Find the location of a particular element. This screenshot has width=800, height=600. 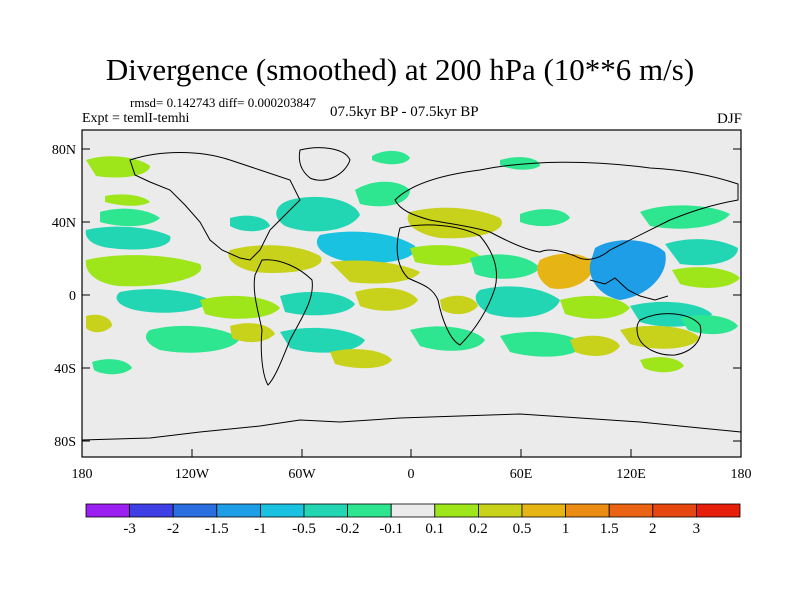

coastline-eurasia is located at coordinates (566, 210).